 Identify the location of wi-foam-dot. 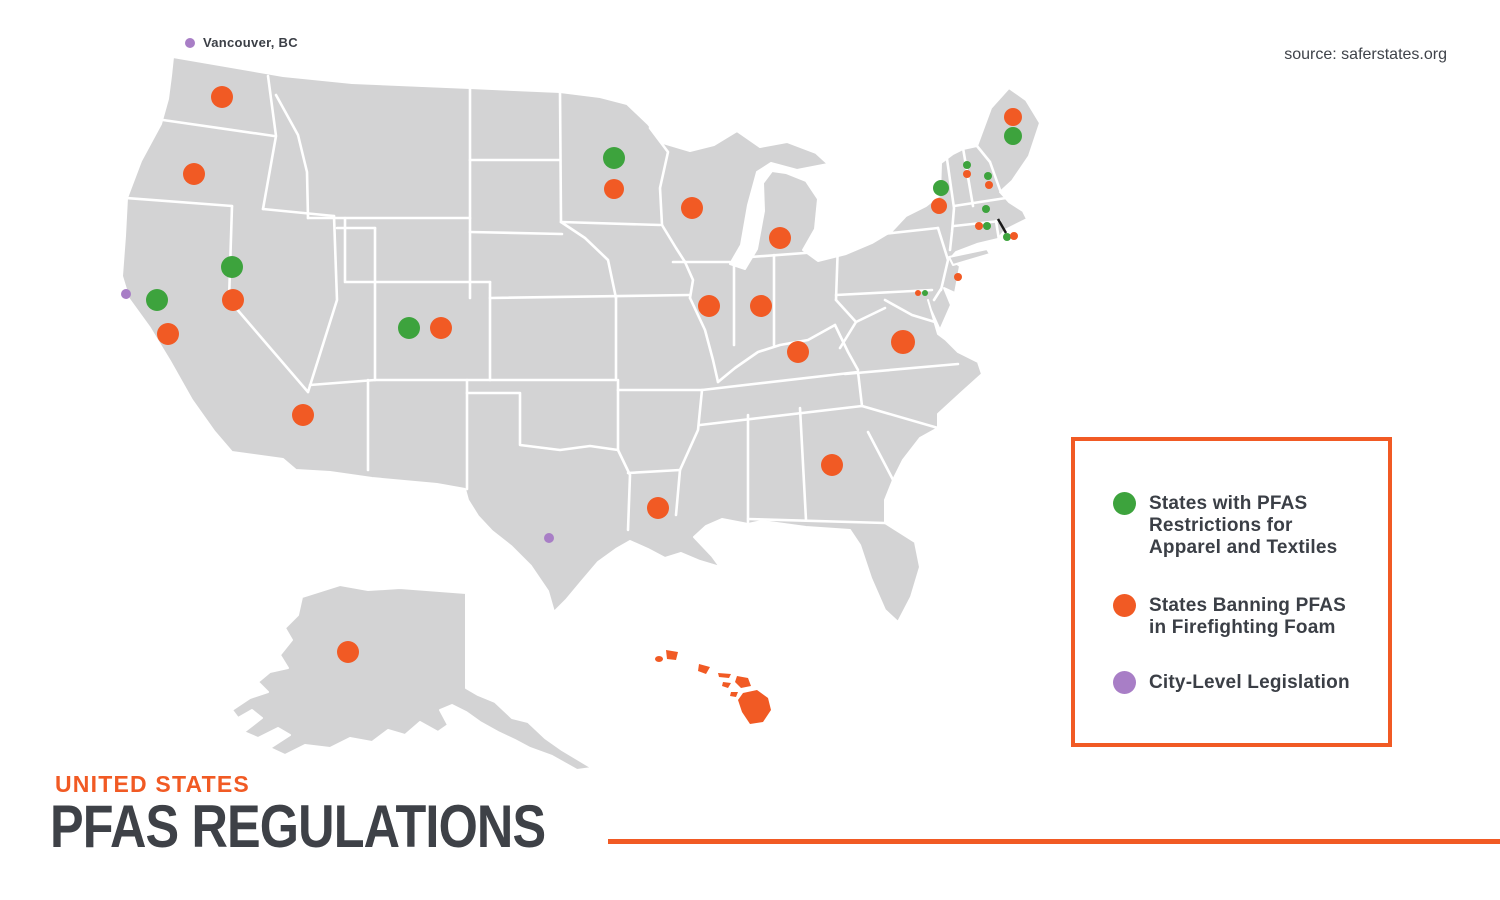
(692, 208).